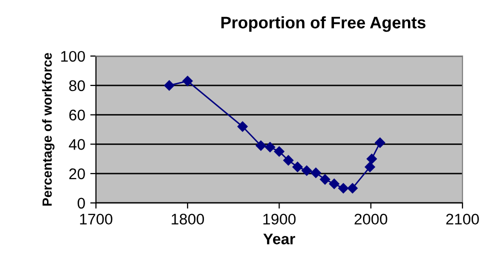  I want to click on y-tick-label: 60, so click(77, 115).